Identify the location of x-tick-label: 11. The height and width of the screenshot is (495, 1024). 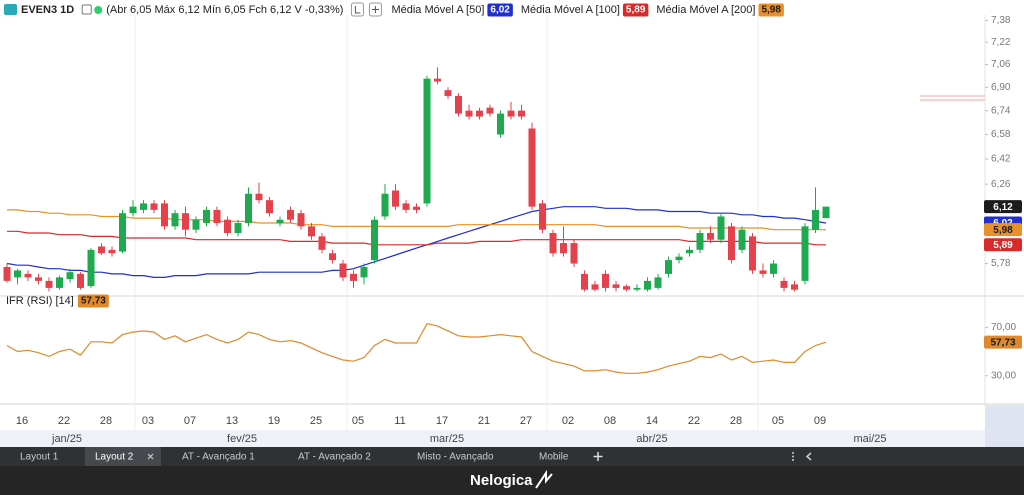
(399, 421).